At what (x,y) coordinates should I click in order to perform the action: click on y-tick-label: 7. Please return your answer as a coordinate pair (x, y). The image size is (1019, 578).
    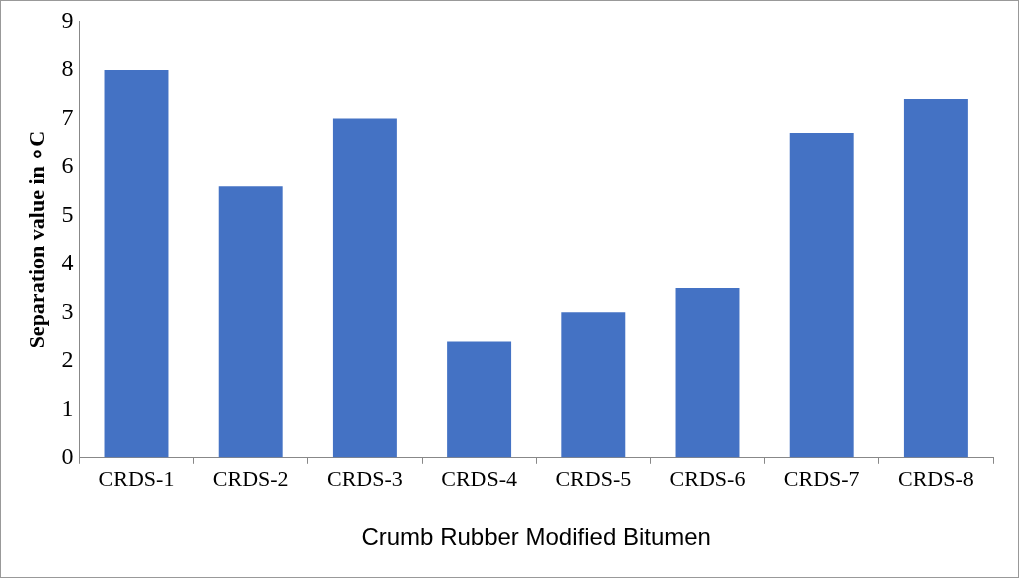
    Looking at the image, I should click on (67, 116).